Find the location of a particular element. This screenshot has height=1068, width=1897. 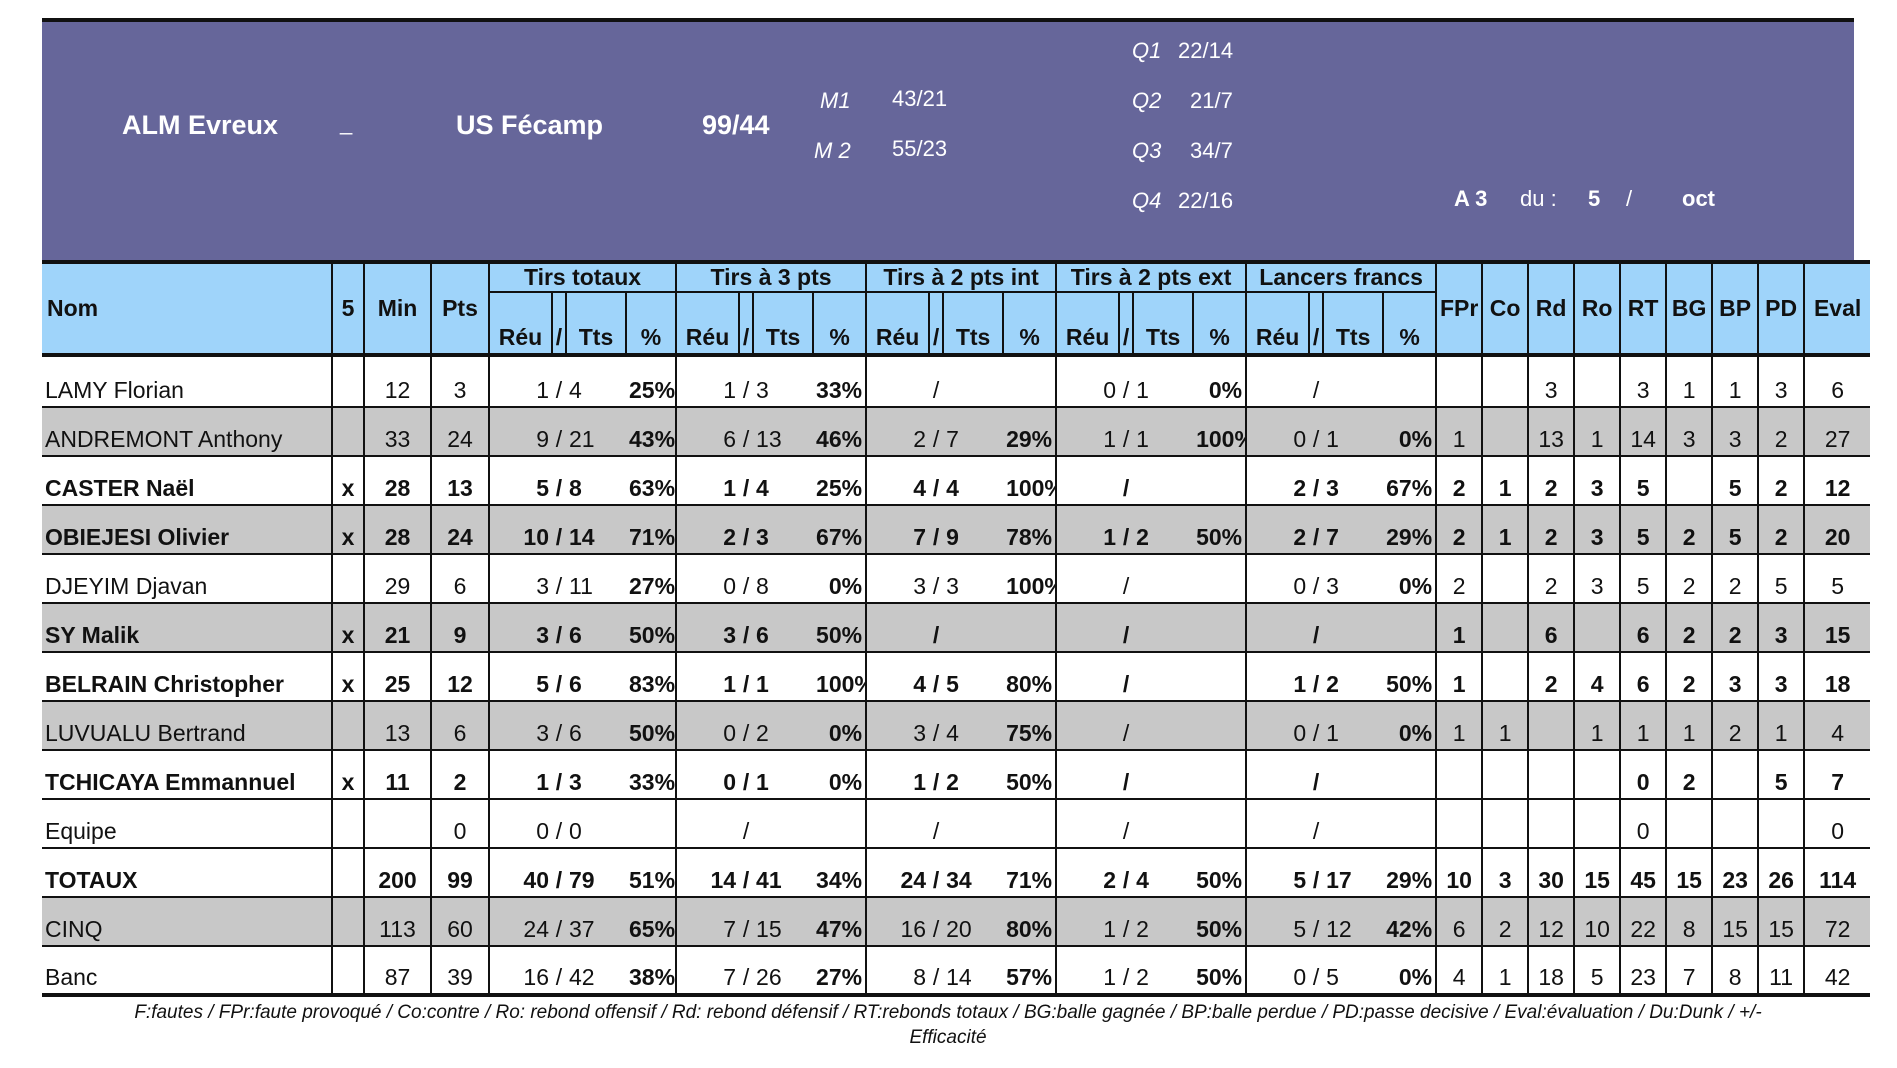

cell-t2i-r: 1 is located at coordinates (898, 775).